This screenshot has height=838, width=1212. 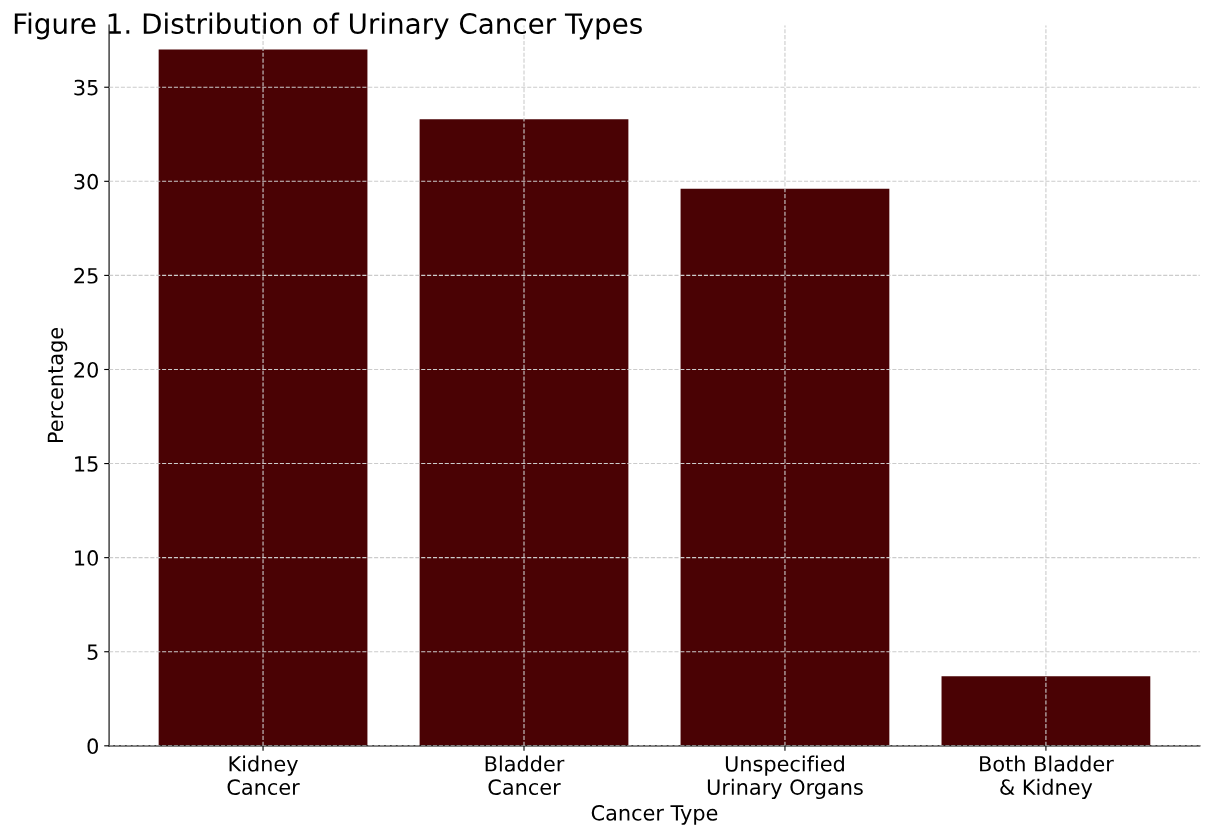 I want to click on y-tick-label: 35, so click(x=86, y=87).